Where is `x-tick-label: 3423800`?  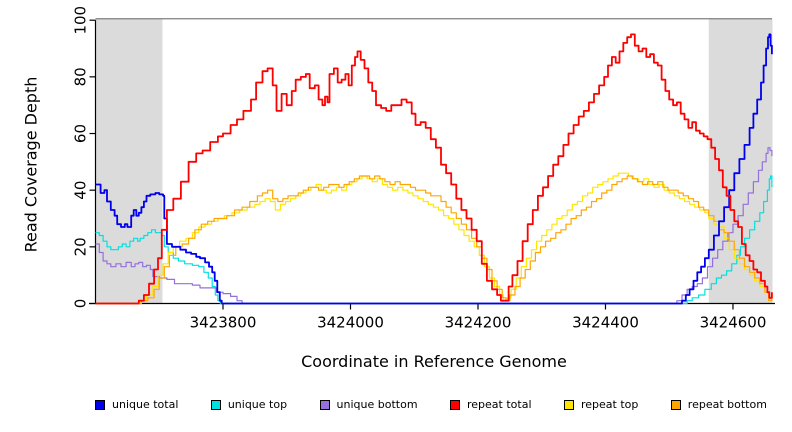 x-tick-label: 3423800 is located at coordinates (223, 323).